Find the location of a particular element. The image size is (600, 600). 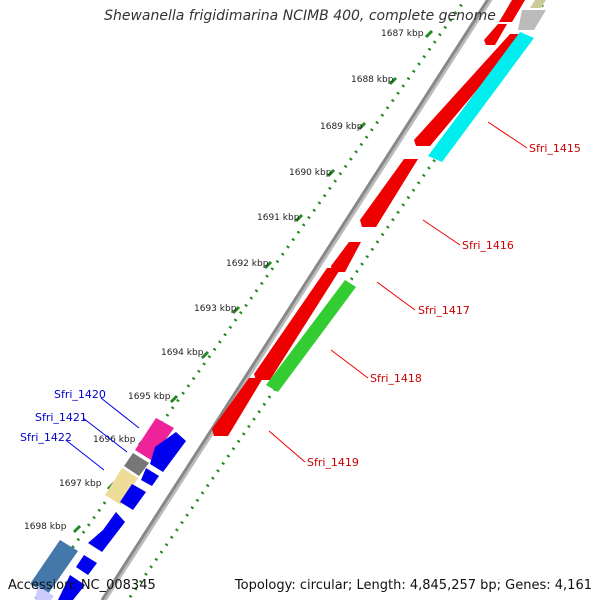

accession-text: Accession: NC_008345 is located at coordinates (82, 585).